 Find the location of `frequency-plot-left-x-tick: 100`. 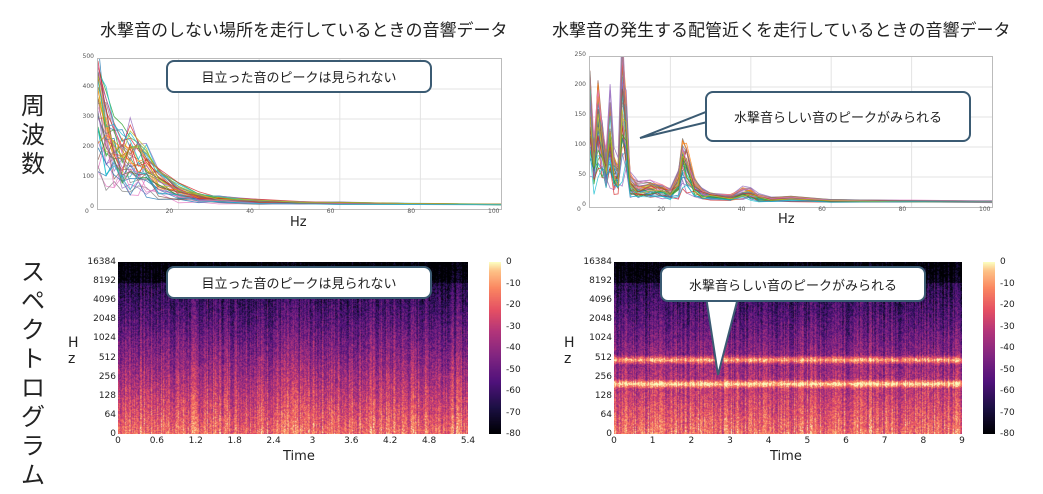

frequency-plot-left-x-tick: 100 is located at coordinates (494, 211).